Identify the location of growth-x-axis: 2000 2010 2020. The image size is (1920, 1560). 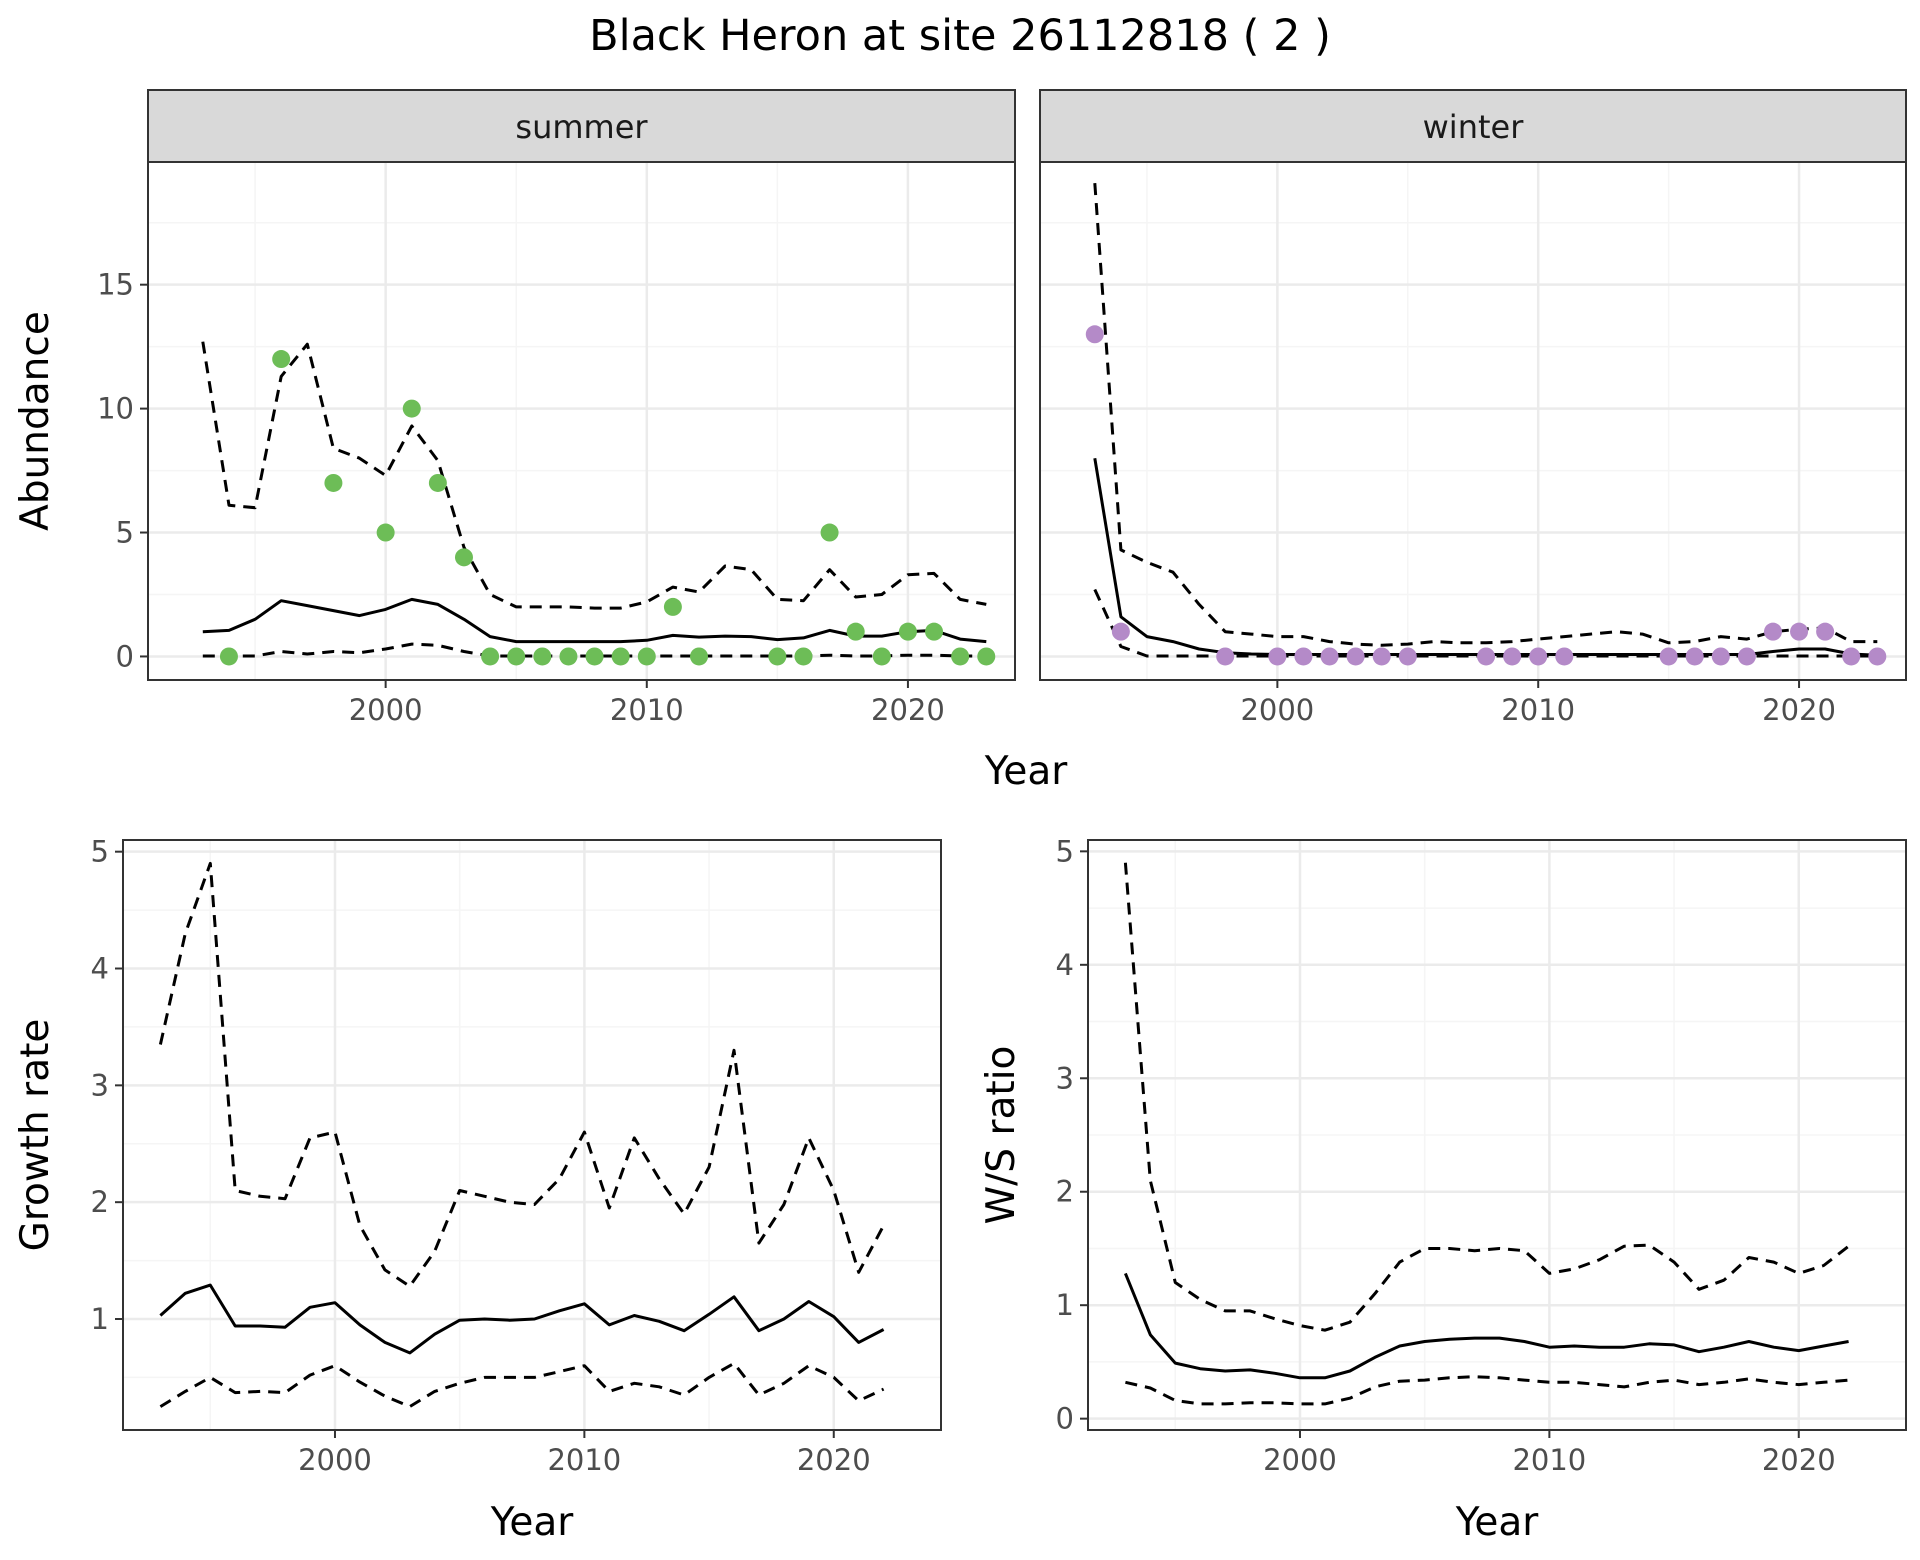
(584, 1453).